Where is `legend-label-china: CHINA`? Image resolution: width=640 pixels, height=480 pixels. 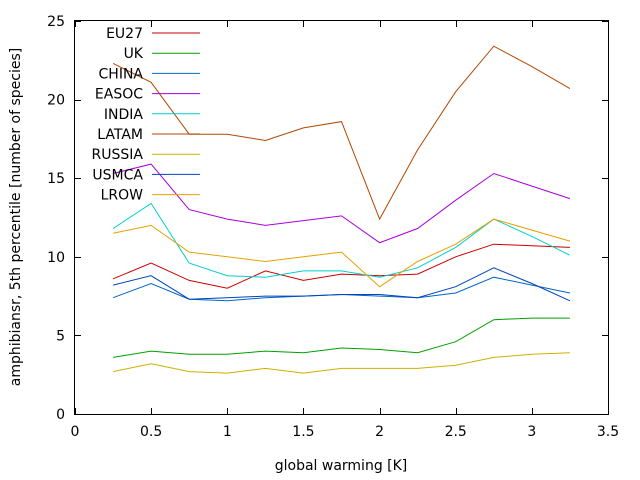 legend-label-china: CHINA is located at coordinates (121, 74).